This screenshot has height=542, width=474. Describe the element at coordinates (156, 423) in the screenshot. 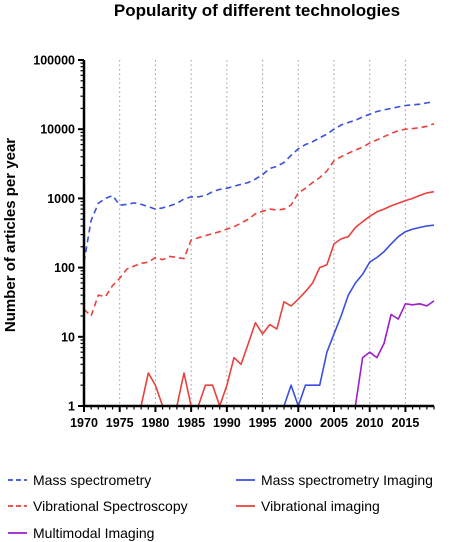

I see `x-tick-label: 1980` at that location.